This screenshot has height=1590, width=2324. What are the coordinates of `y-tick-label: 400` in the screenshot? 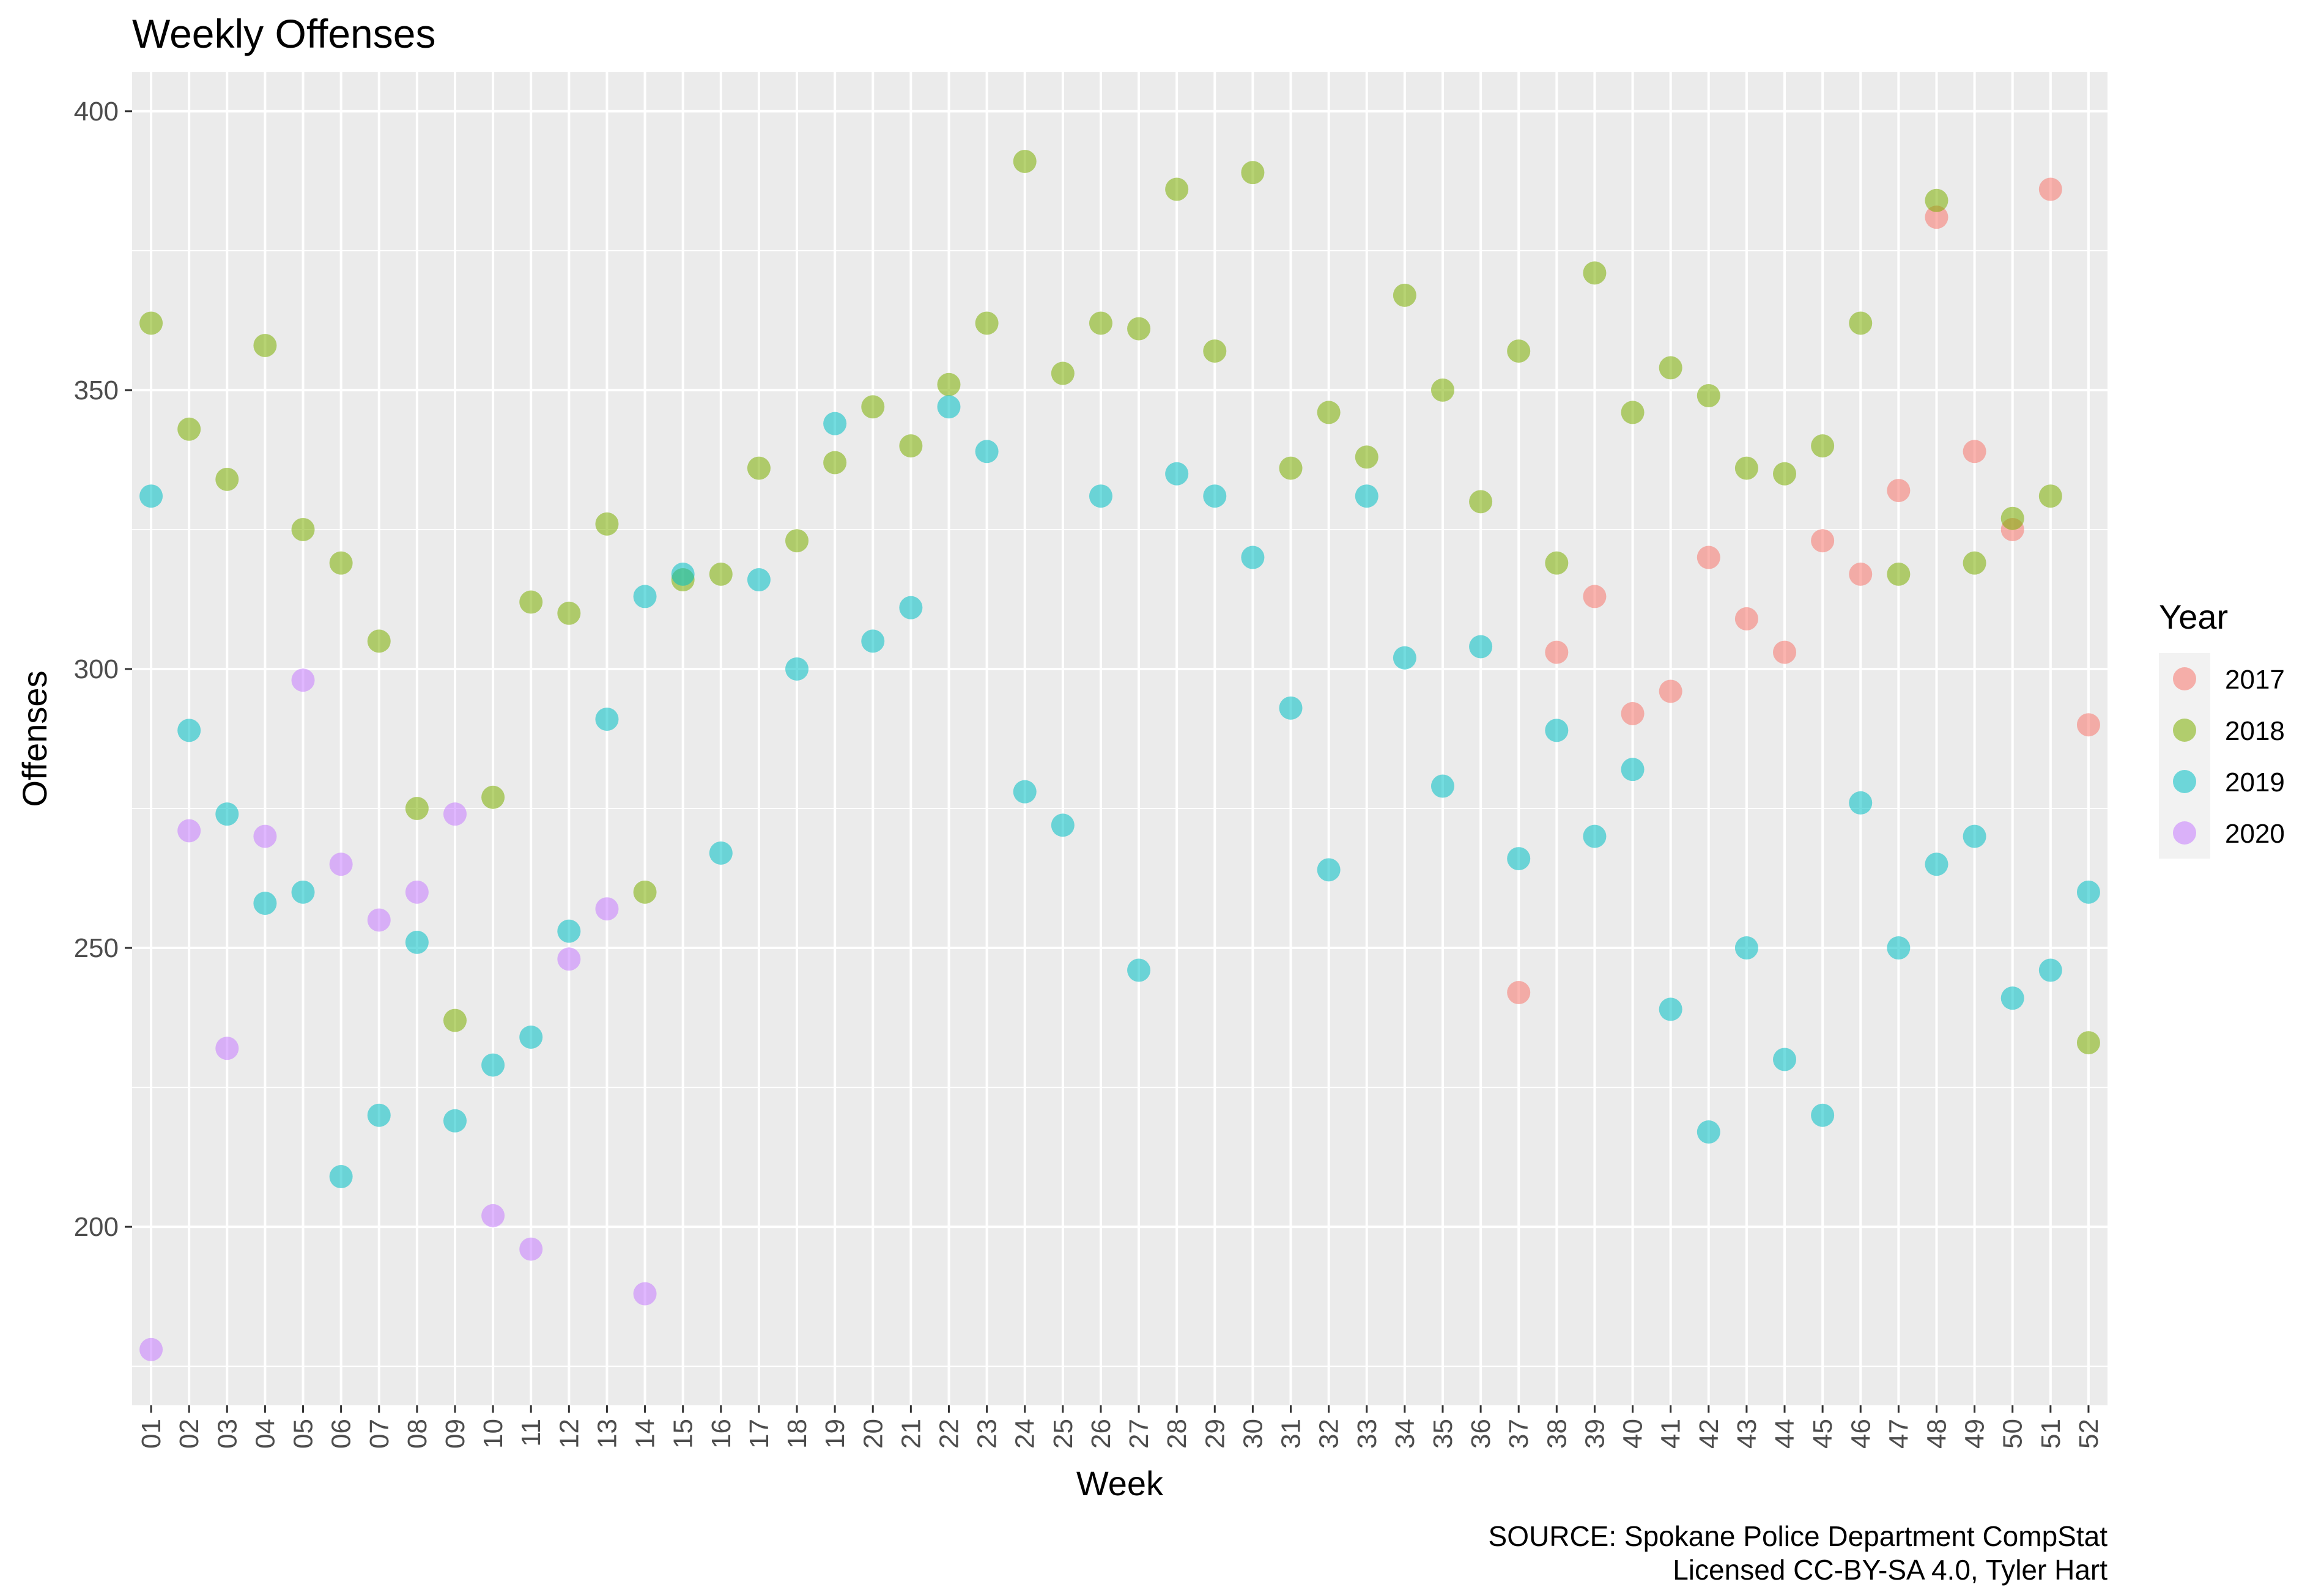 It's located at (96, 112).